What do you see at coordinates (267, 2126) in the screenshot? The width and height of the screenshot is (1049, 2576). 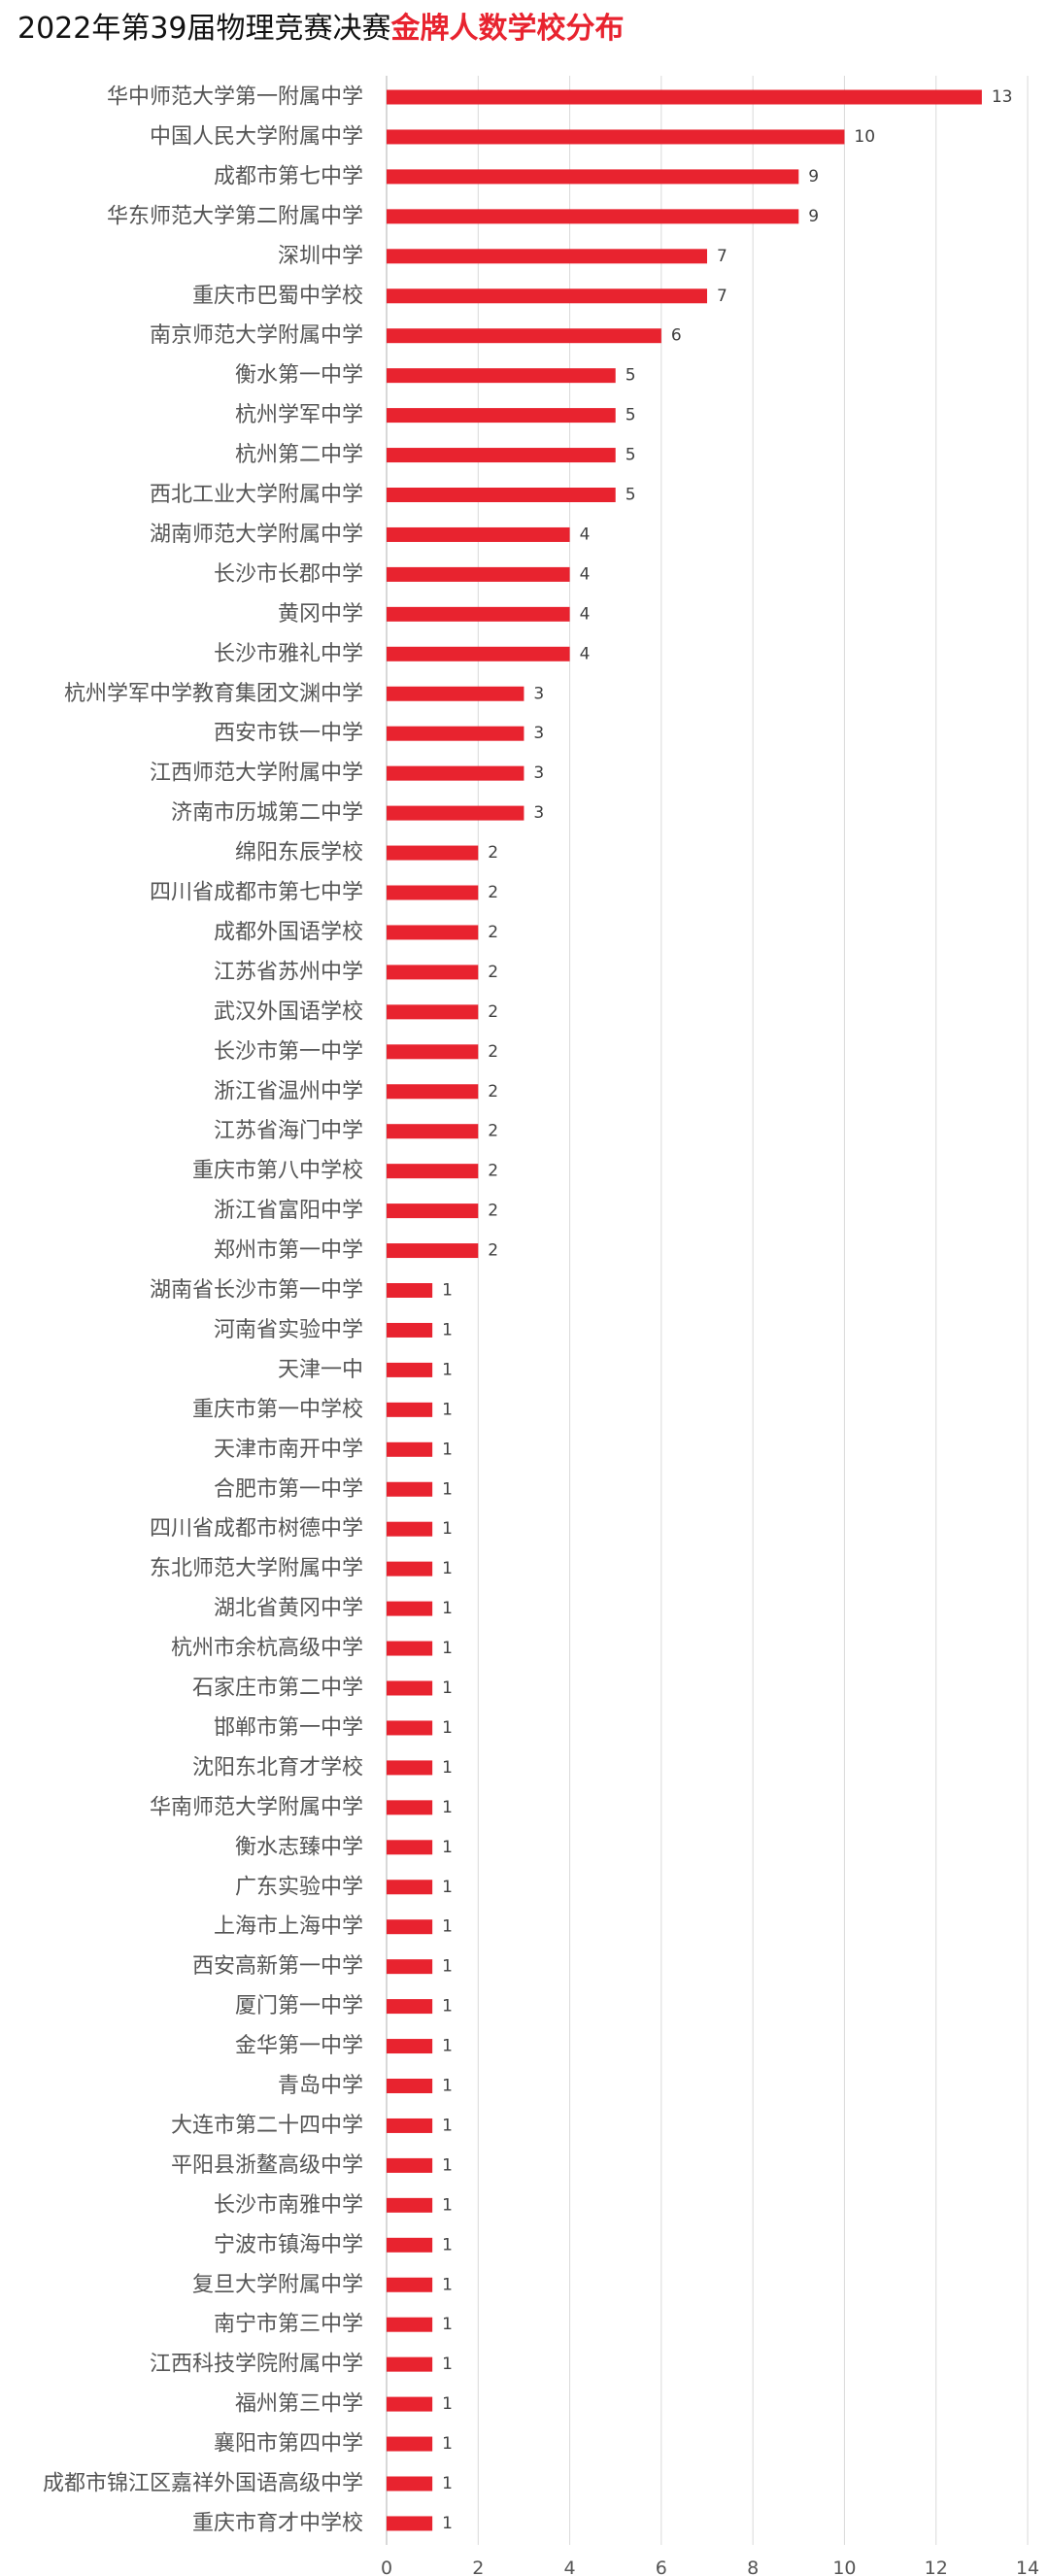 I see `category-label-51: 大连市第二十四中学` at bounding box center [267, 2126].